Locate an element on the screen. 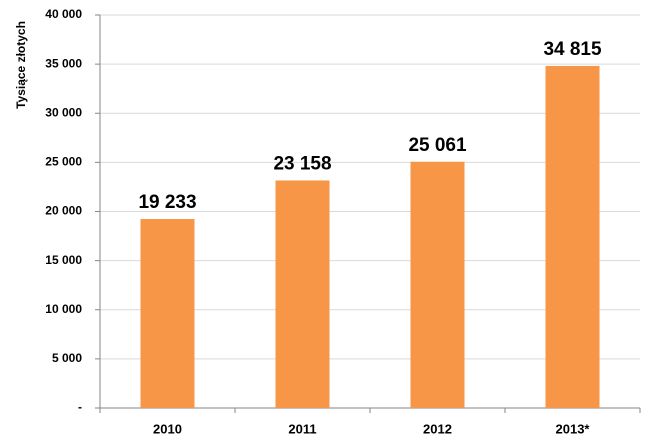 The image size is (650, 443). y-tick-label: 20 000 is located at coordinates (63, 211).